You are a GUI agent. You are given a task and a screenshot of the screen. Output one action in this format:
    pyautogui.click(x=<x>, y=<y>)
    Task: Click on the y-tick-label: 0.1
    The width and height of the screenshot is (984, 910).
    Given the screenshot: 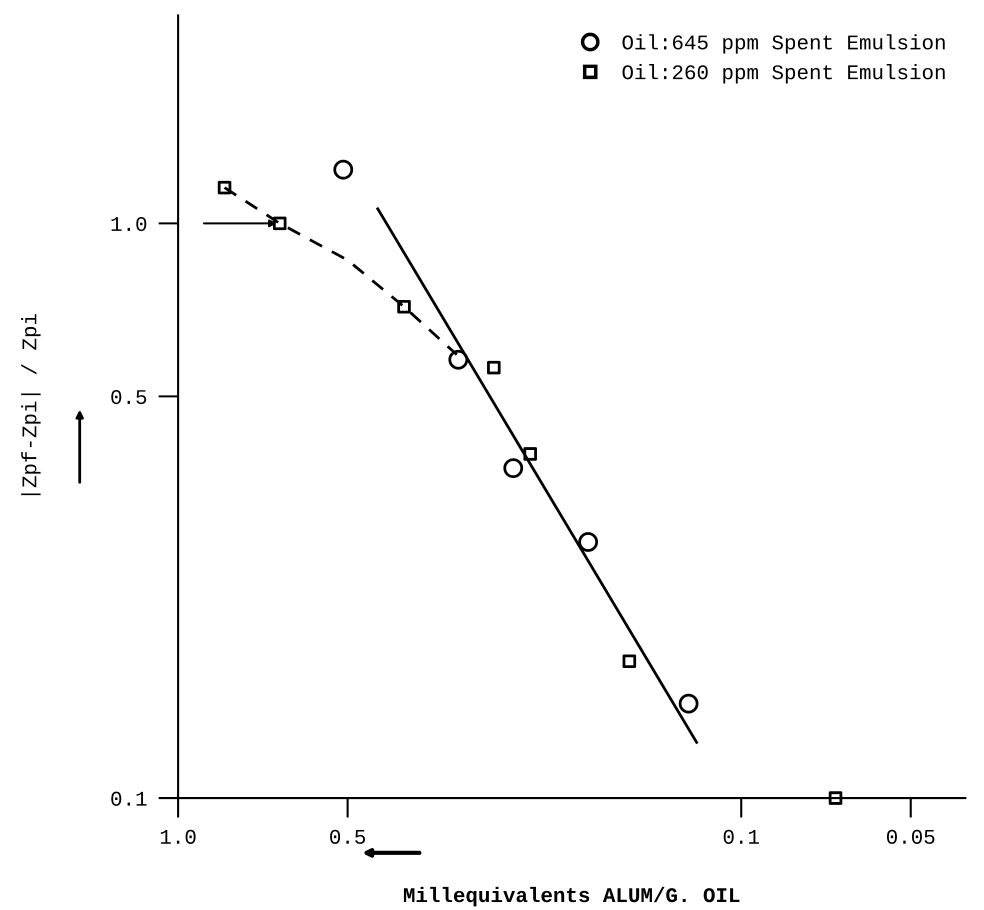 What is the action you would take?
    pyautogui.click(x=129, y=799)
    